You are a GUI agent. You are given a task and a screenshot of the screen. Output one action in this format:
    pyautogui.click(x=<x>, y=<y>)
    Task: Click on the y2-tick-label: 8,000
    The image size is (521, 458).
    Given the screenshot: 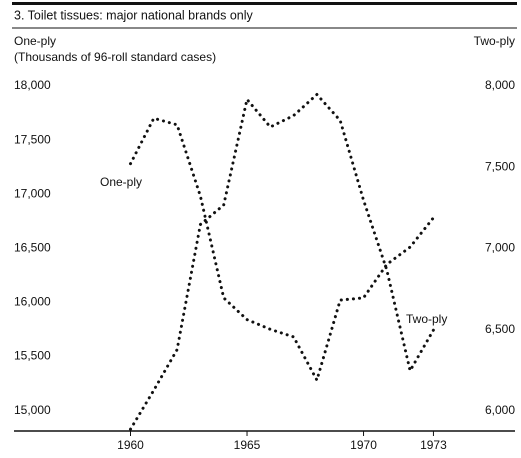 What is the action you would take?
    pyautogui.click(x=500, y=85)
    